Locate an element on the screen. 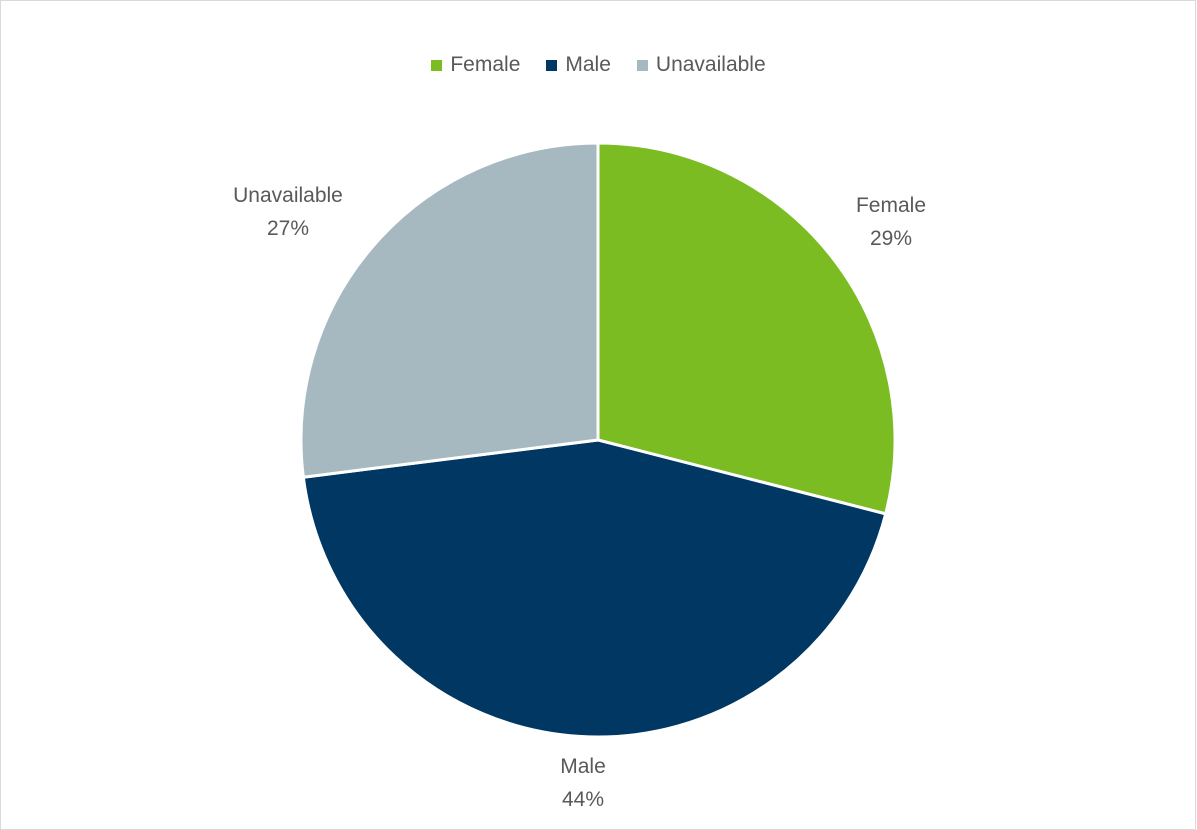 This screenshot has height=830, width=1197. legend-swatch-male is located at coordinates (552, 65).